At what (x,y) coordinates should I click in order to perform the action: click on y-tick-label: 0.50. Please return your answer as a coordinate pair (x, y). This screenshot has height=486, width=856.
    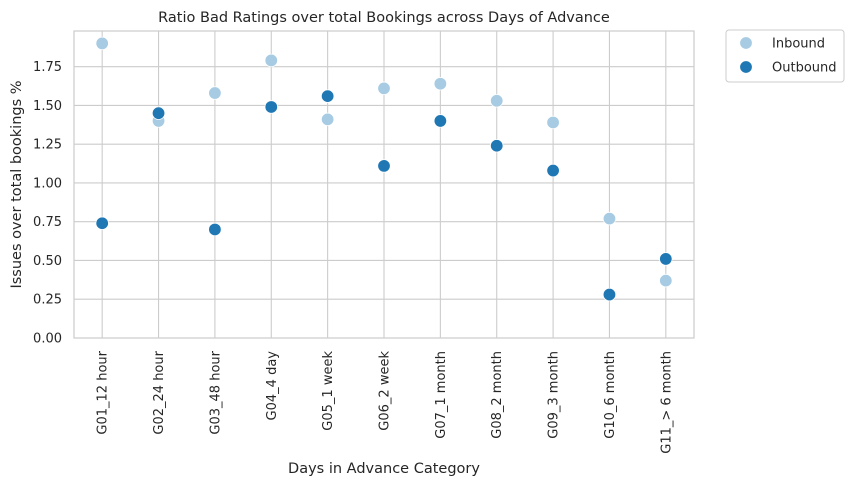
    Looking at the image, I should click on (47, 261).